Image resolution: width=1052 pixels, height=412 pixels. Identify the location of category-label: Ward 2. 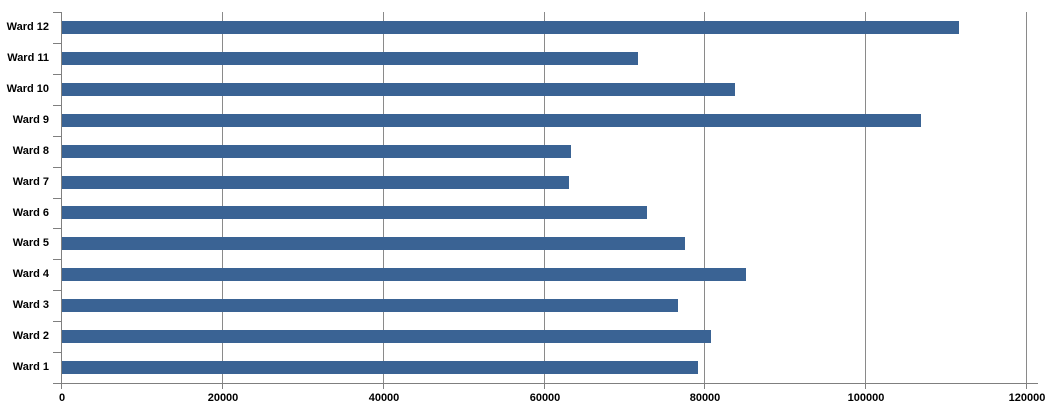
(30, 336).